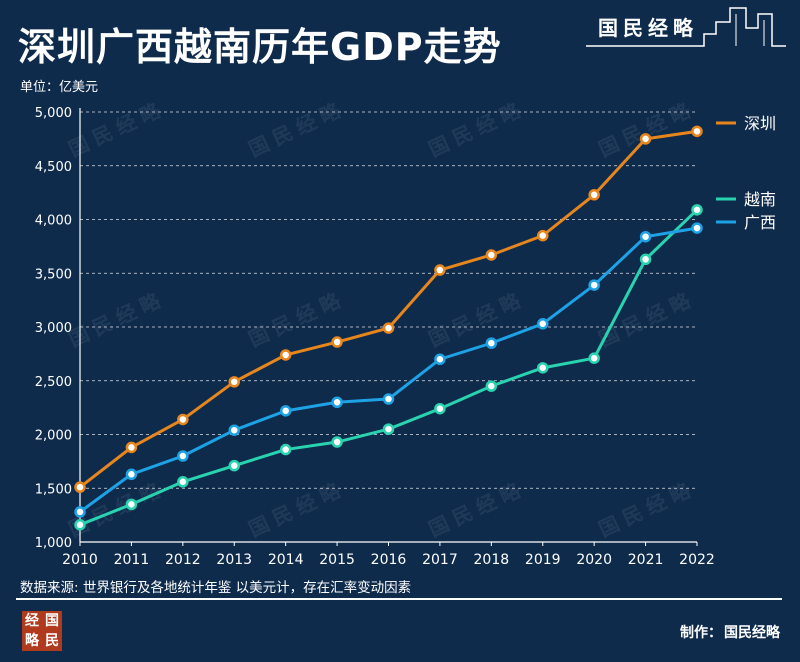 This screenshot has width=800, height=662. Describe the element at coordinates (701, 633) in the screenshot. I see `credit-label: 制作：` at that location.